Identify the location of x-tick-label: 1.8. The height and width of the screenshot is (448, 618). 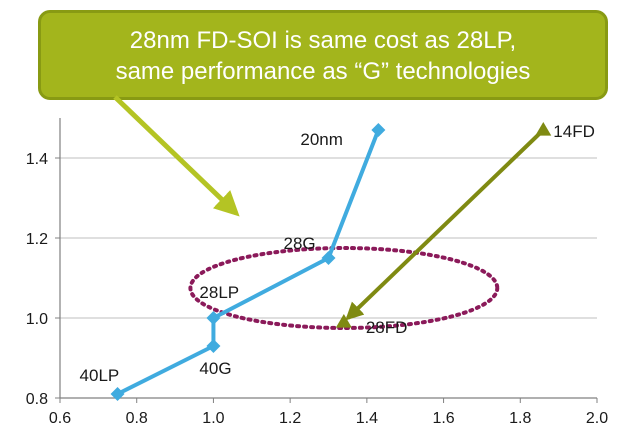
(520, 418).